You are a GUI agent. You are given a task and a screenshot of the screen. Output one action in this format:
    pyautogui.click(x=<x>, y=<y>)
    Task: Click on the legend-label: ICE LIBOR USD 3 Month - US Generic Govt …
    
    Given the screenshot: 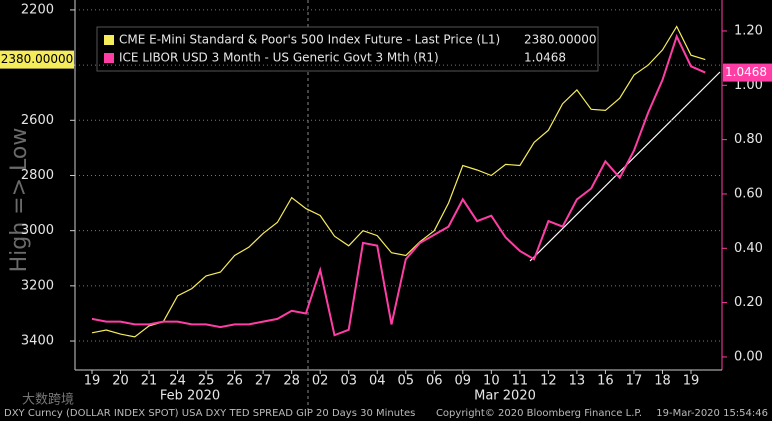 What is the action you would take?
    pyautogui.click(x=279, y=58)
    